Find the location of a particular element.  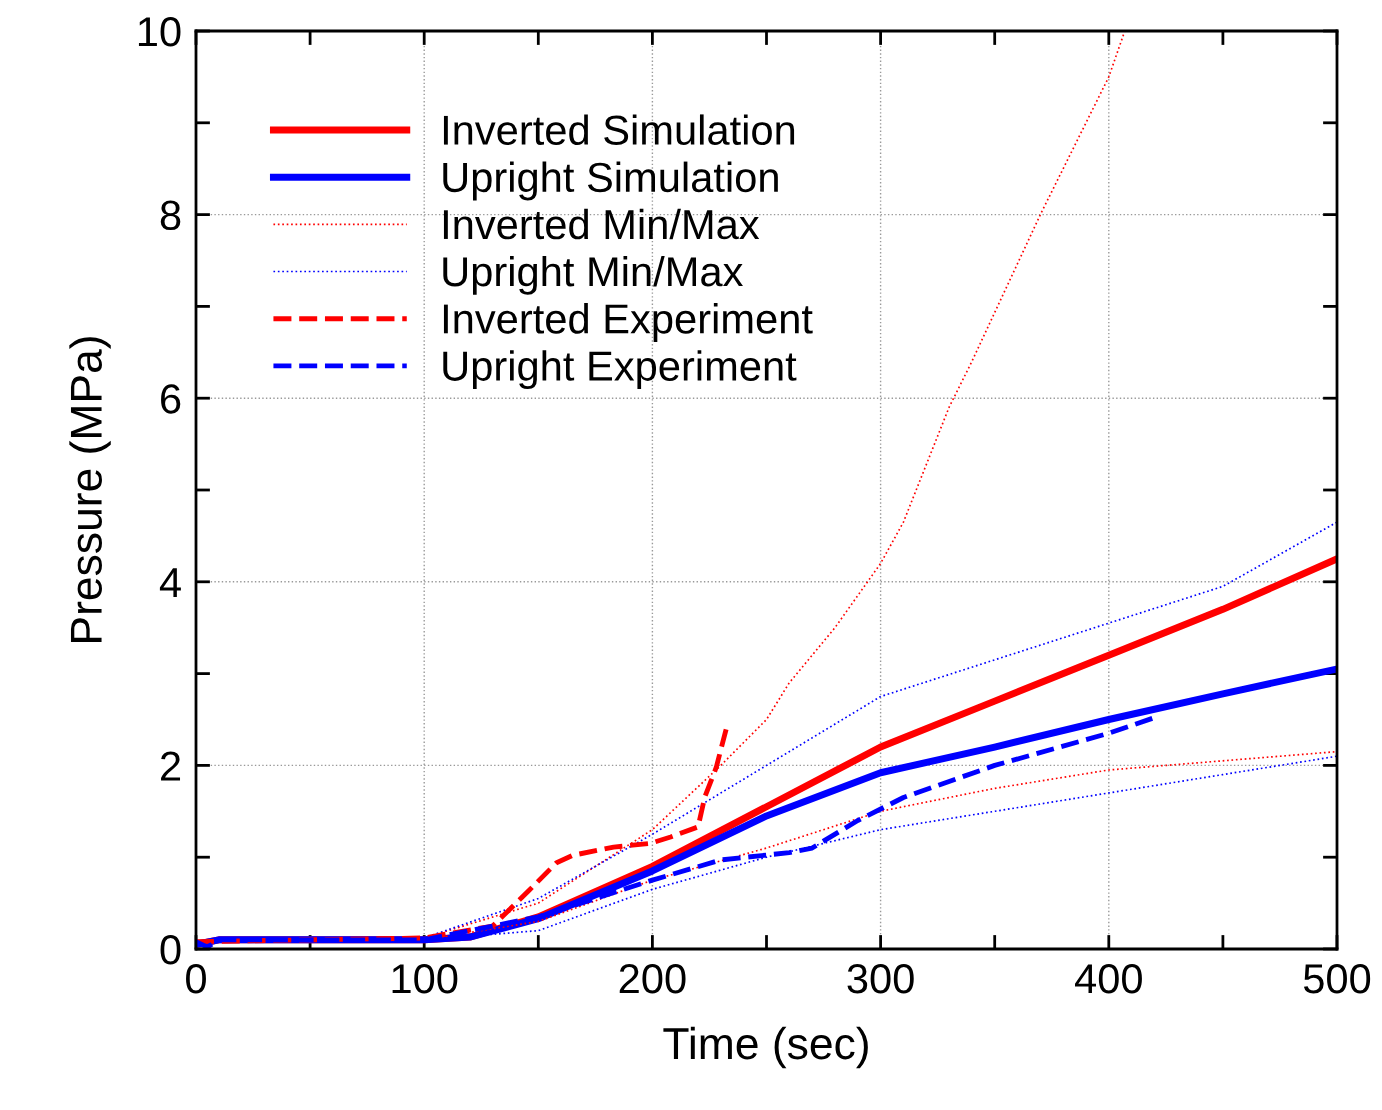

x-tick-label: 500 is located at coordinates (1337, 978).